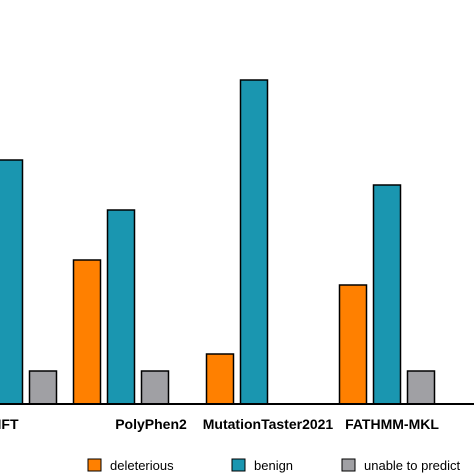 The width and height of the screenshot is (474, 474). Describe the element at coordinates (392, 424) in the screenshot. I see `x-tick-label: FATHMM-MKL` at that location.